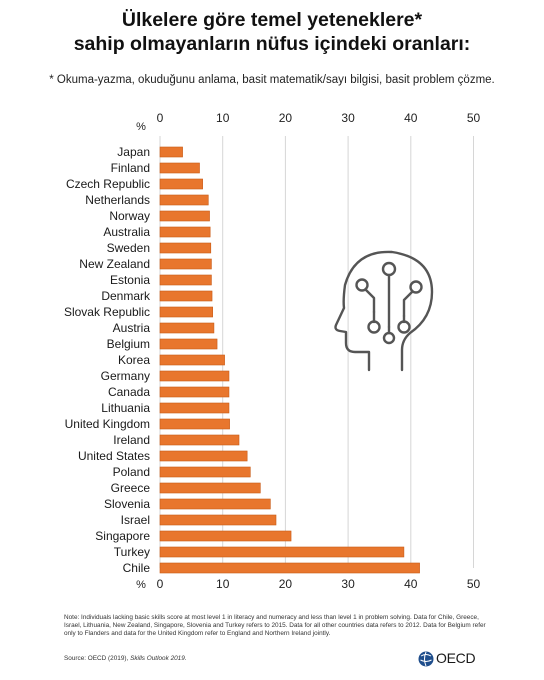 This screenshot has height=680, width=544. I want to click on x-tick-label-top: 40, so click(411, 118).